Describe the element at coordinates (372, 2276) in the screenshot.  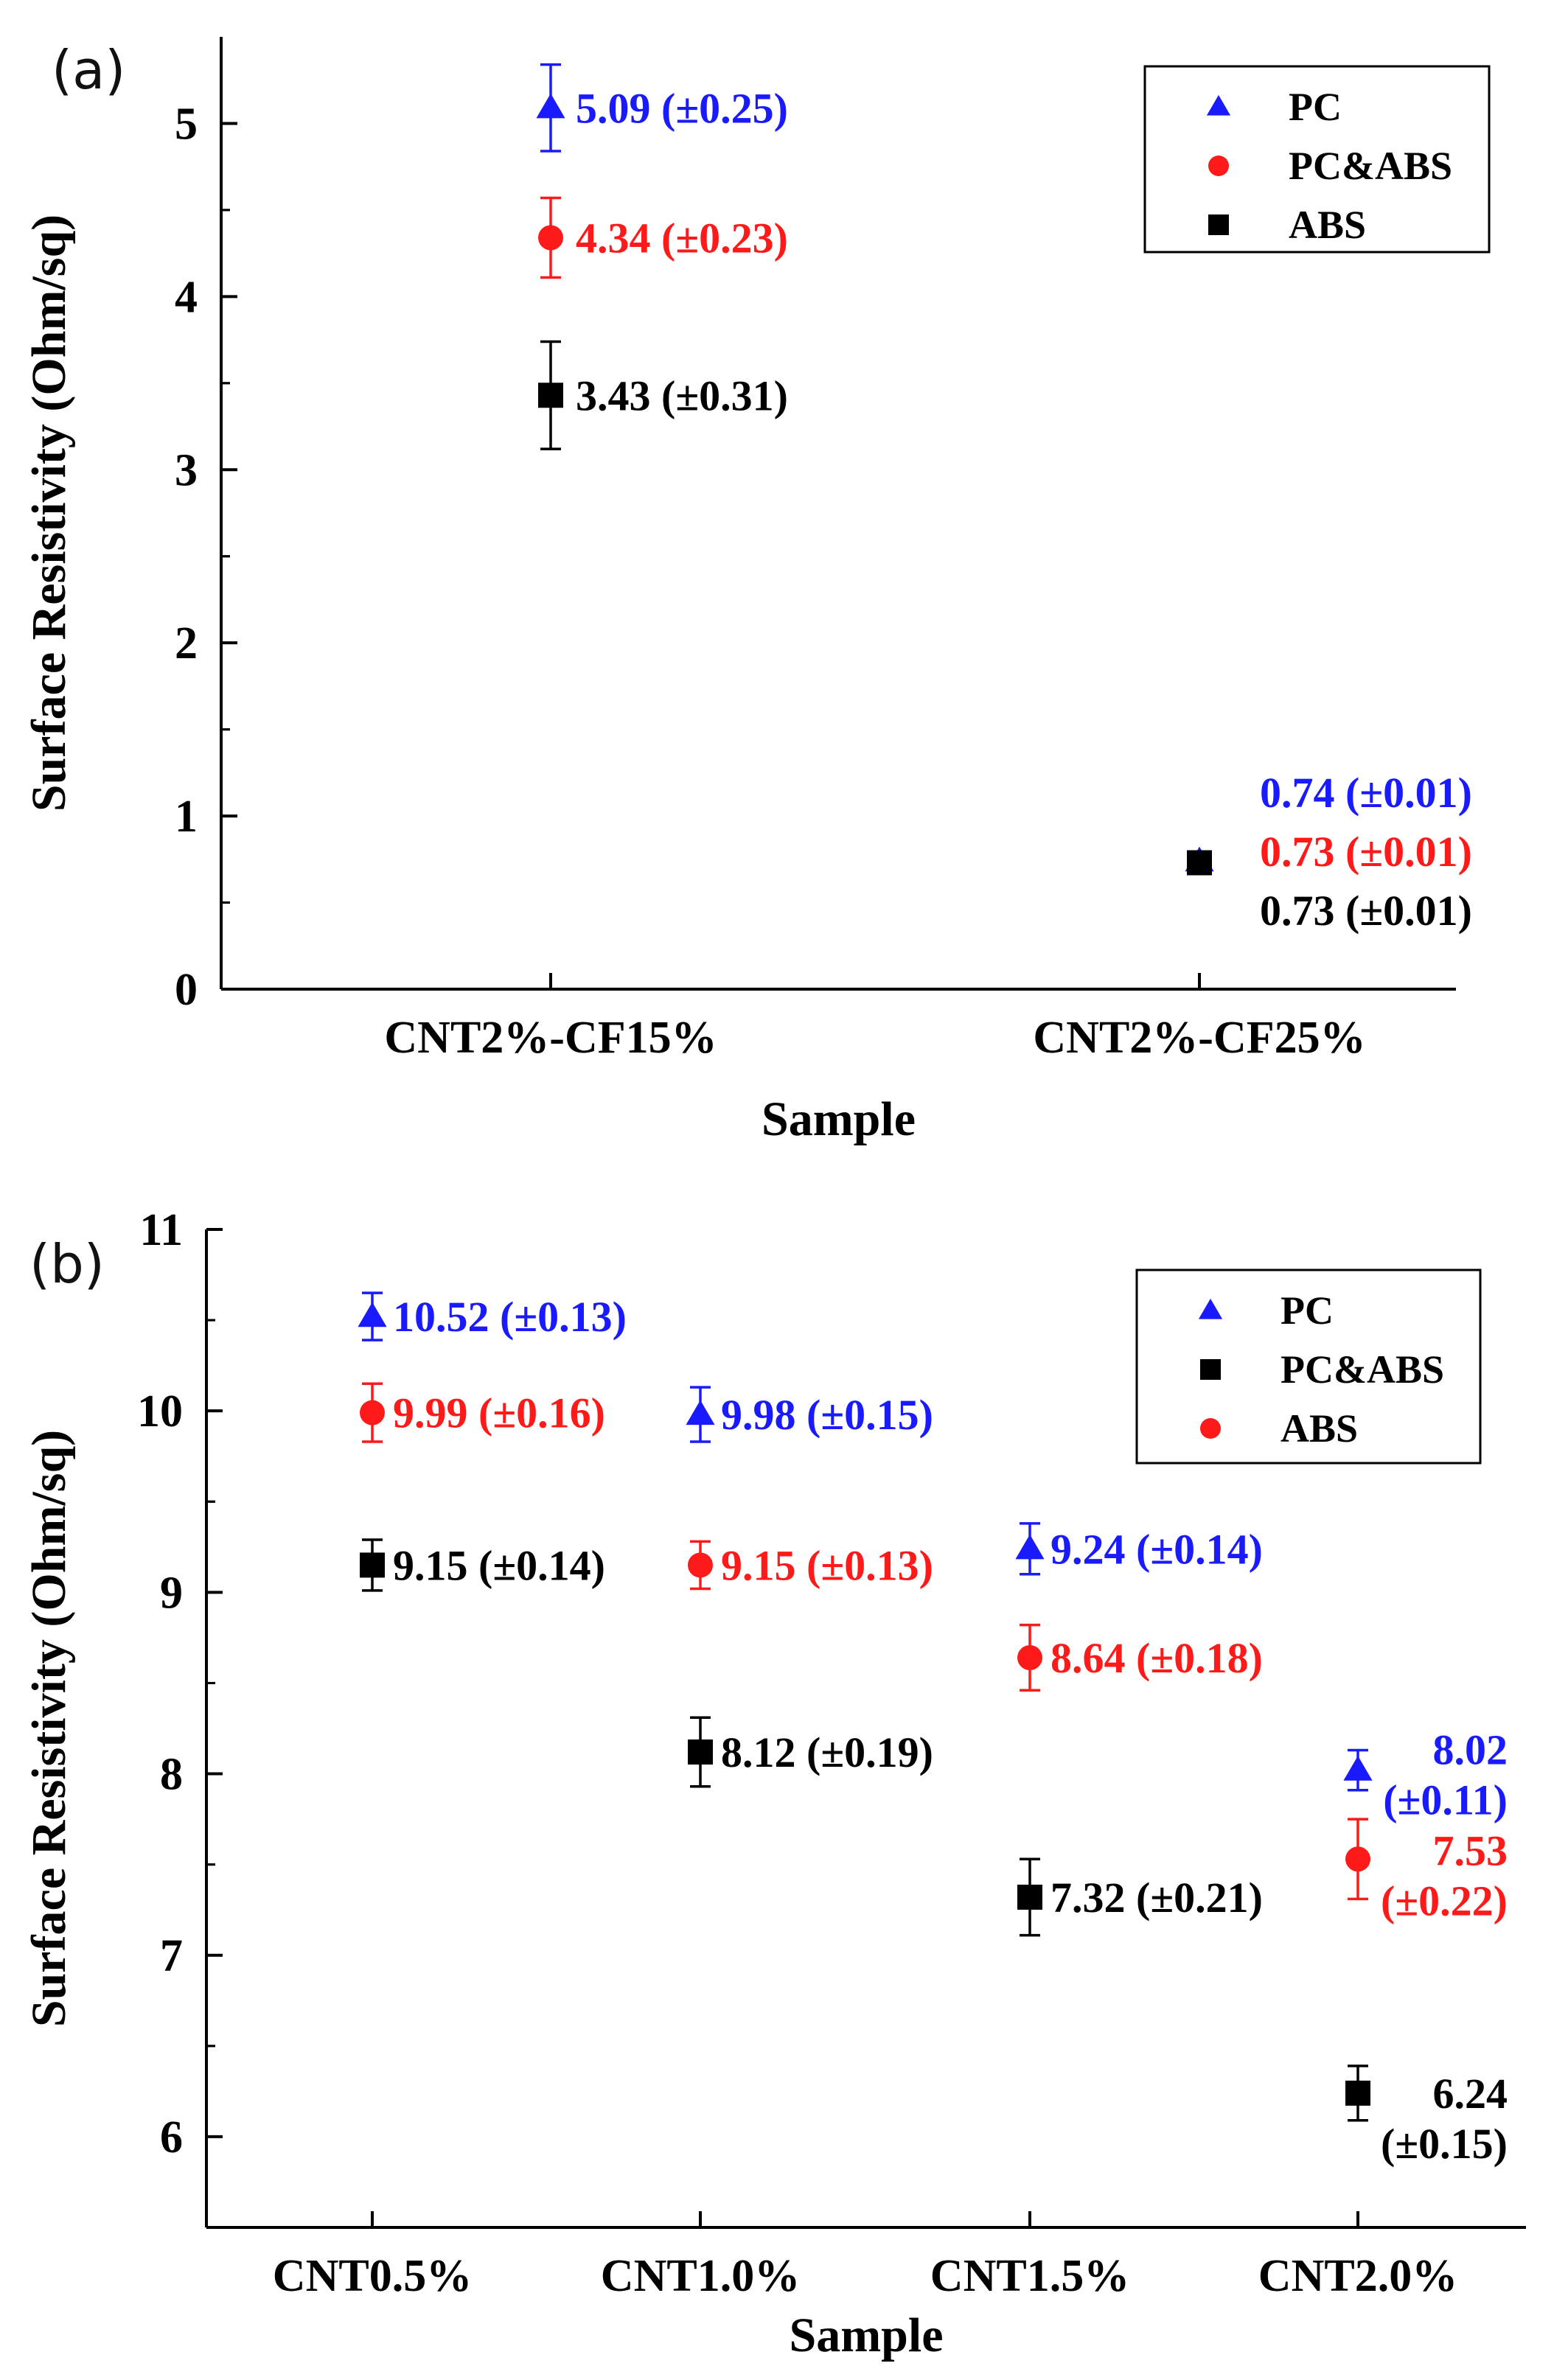
I see `x-tick-label-cnt0-5: CNT0.5%` at that location.